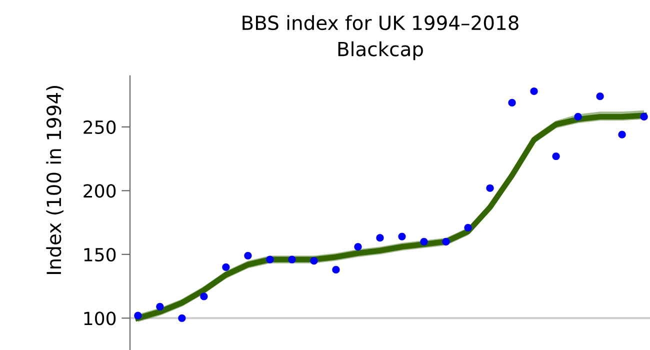  What do you see at coordinates (100, 191) in the screenshot?
I see `y-tick-label: 200` at bounding box center [100, 191].